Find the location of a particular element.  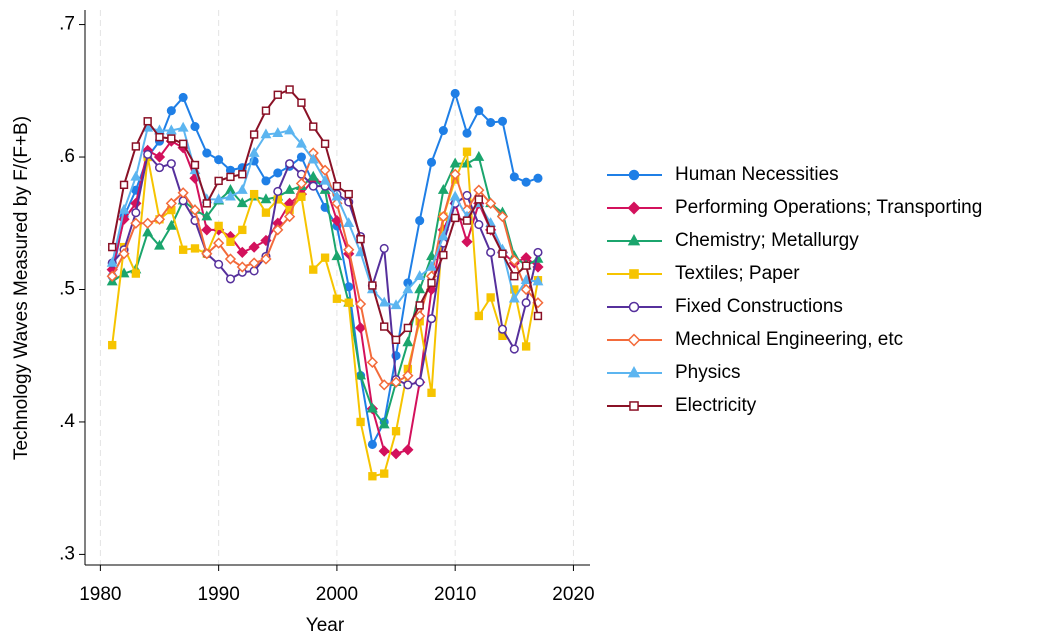

legend-label: Textiles; Paper is located at coordinates (737, 273).